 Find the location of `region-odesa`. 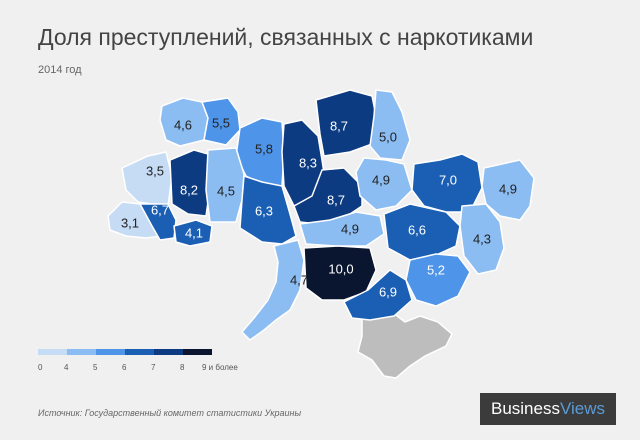

region-odesa is located at coordinates (273, 290).